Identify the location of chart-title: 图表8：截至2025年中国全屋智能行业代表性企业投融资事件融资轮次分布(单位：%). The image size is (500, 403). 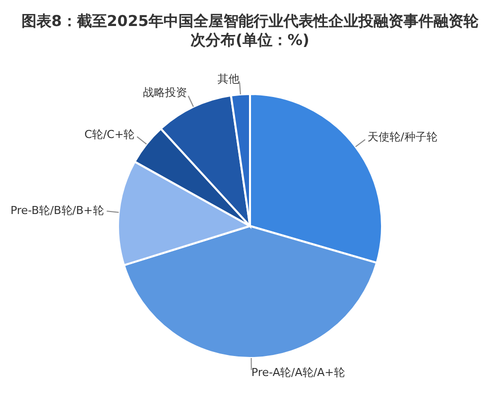
(250, 30).